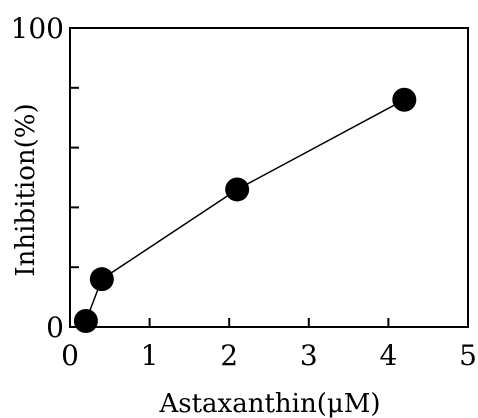 The height and width of the screenshot is (418, 478). I want to click on y-tick-label: 100, so click(37, 28).